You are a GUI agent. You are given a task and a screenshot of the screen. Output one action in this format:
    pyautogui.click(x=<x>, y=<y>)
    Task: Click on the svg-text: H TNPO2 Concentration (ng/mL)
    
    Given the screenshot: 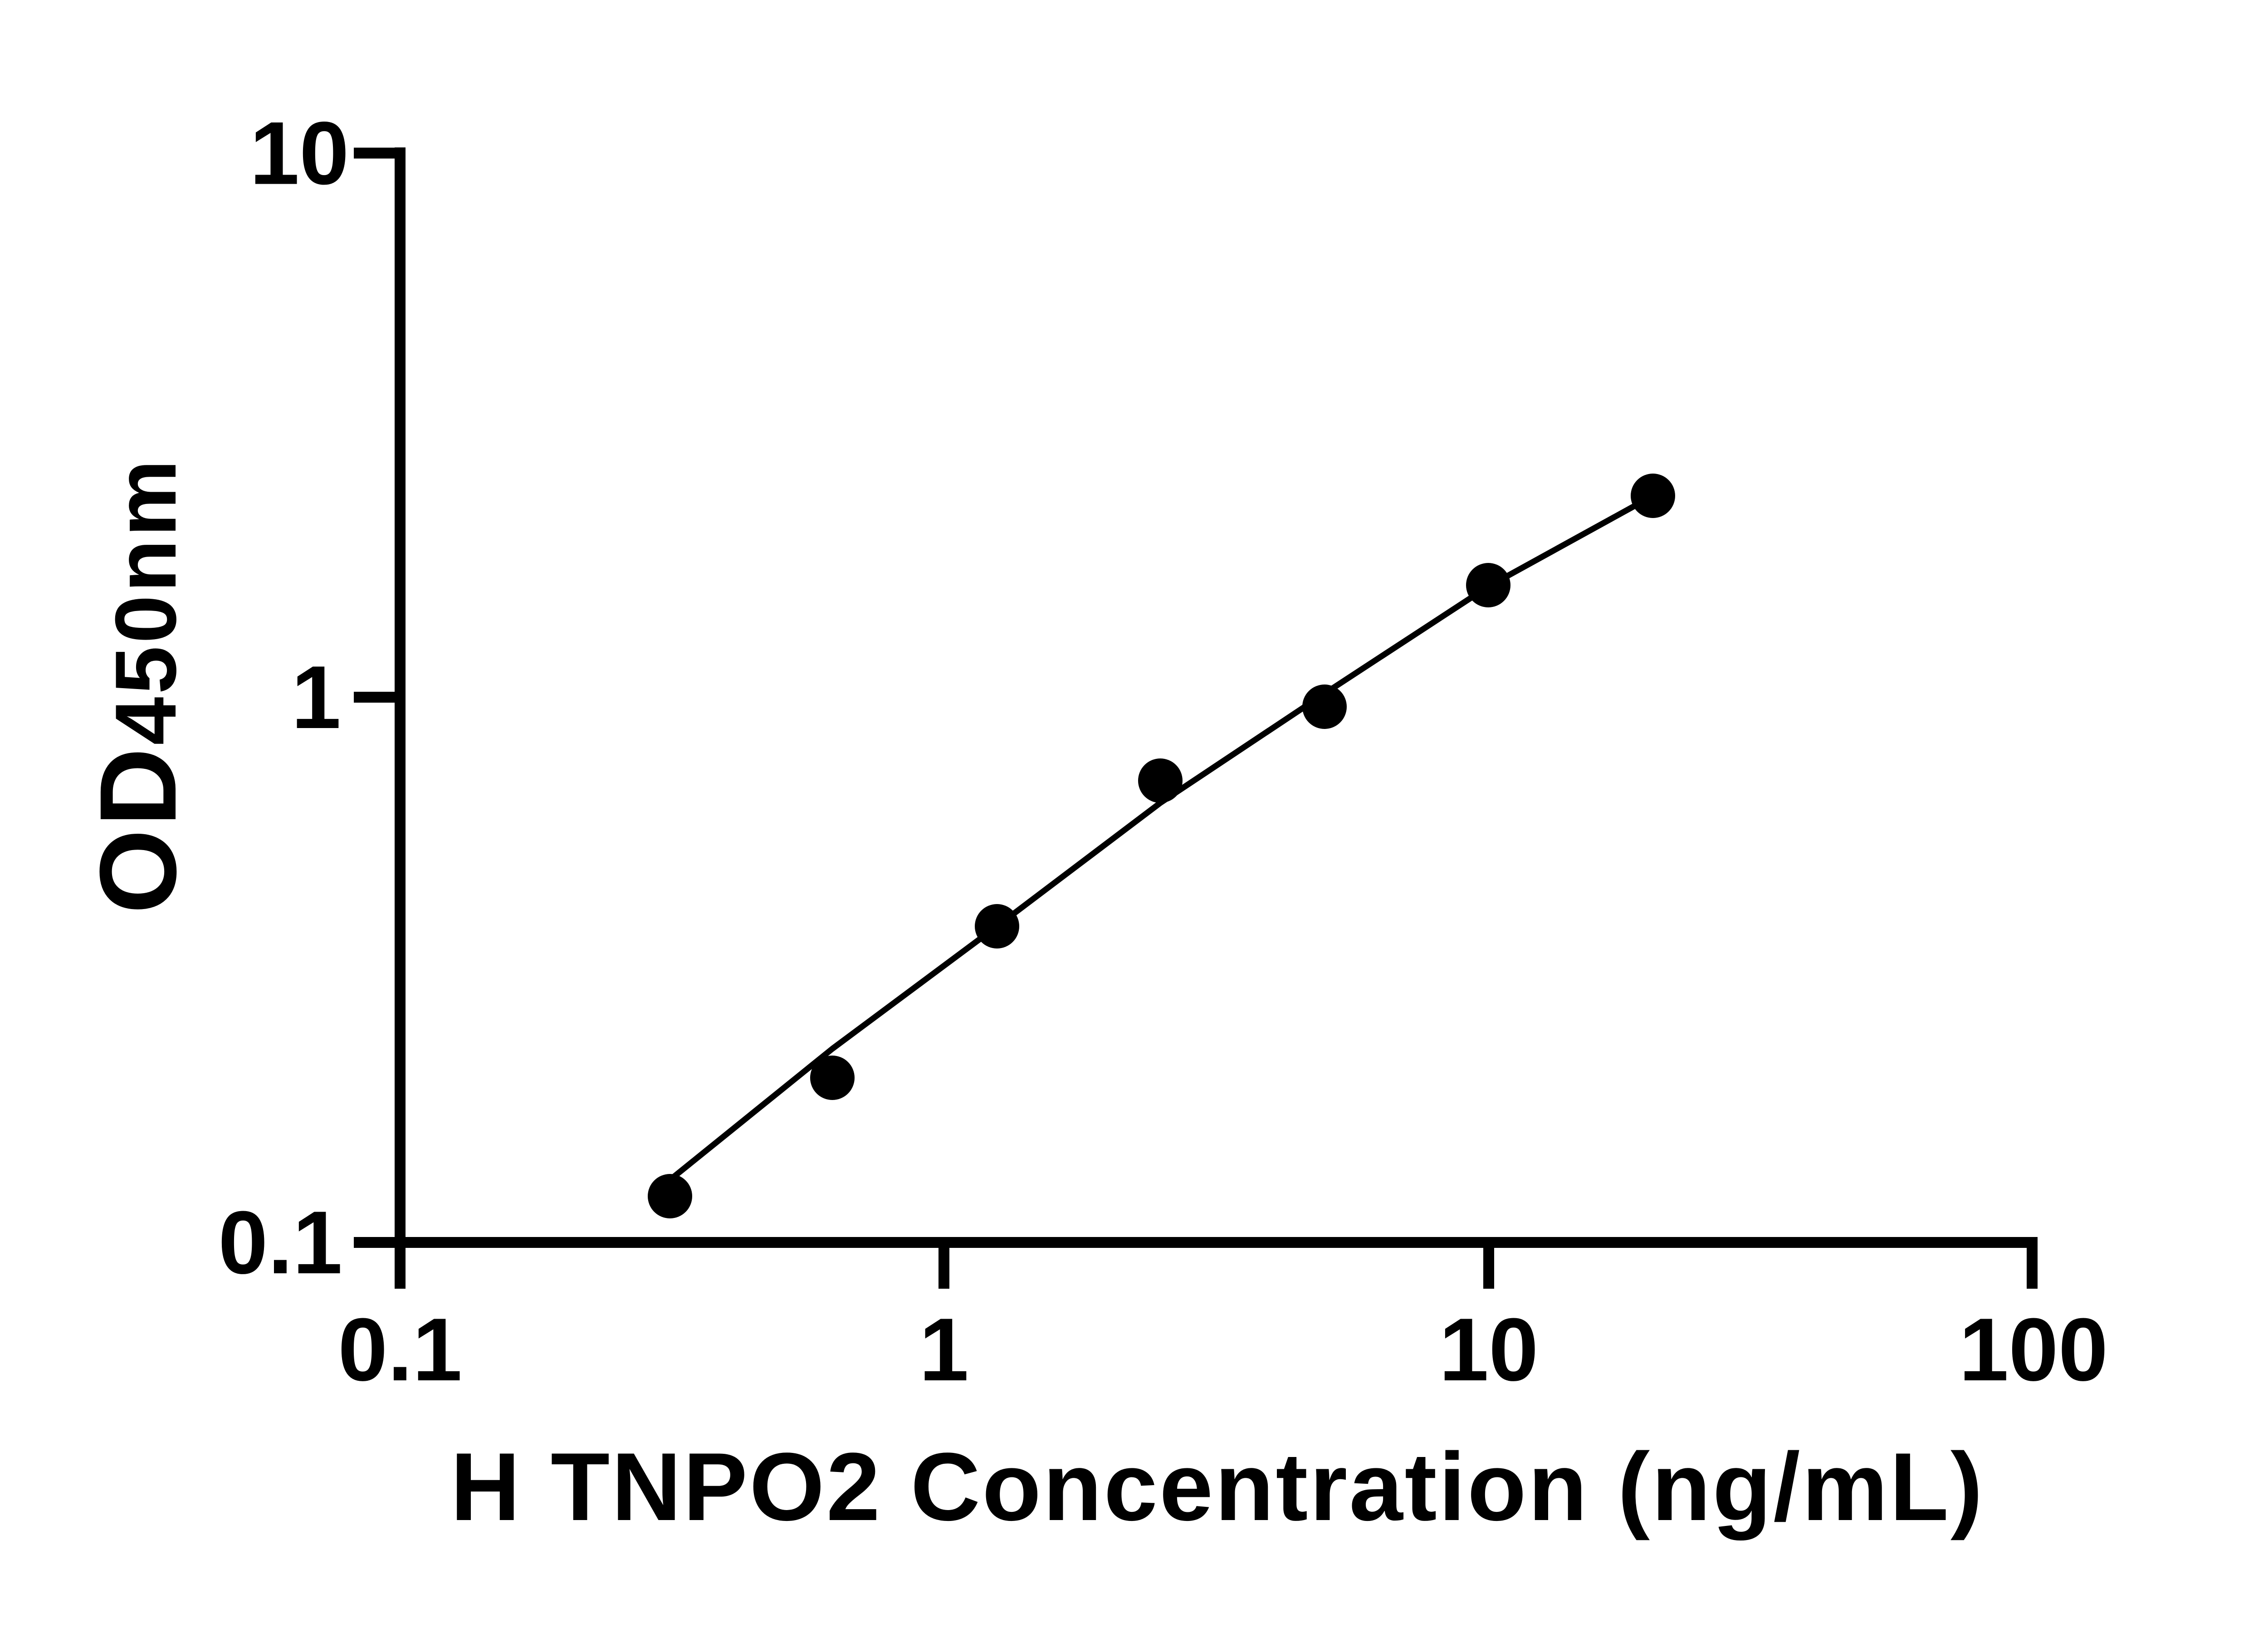 What is the action you would take?
    pyautogui.click(x=1217, y=1487)
    